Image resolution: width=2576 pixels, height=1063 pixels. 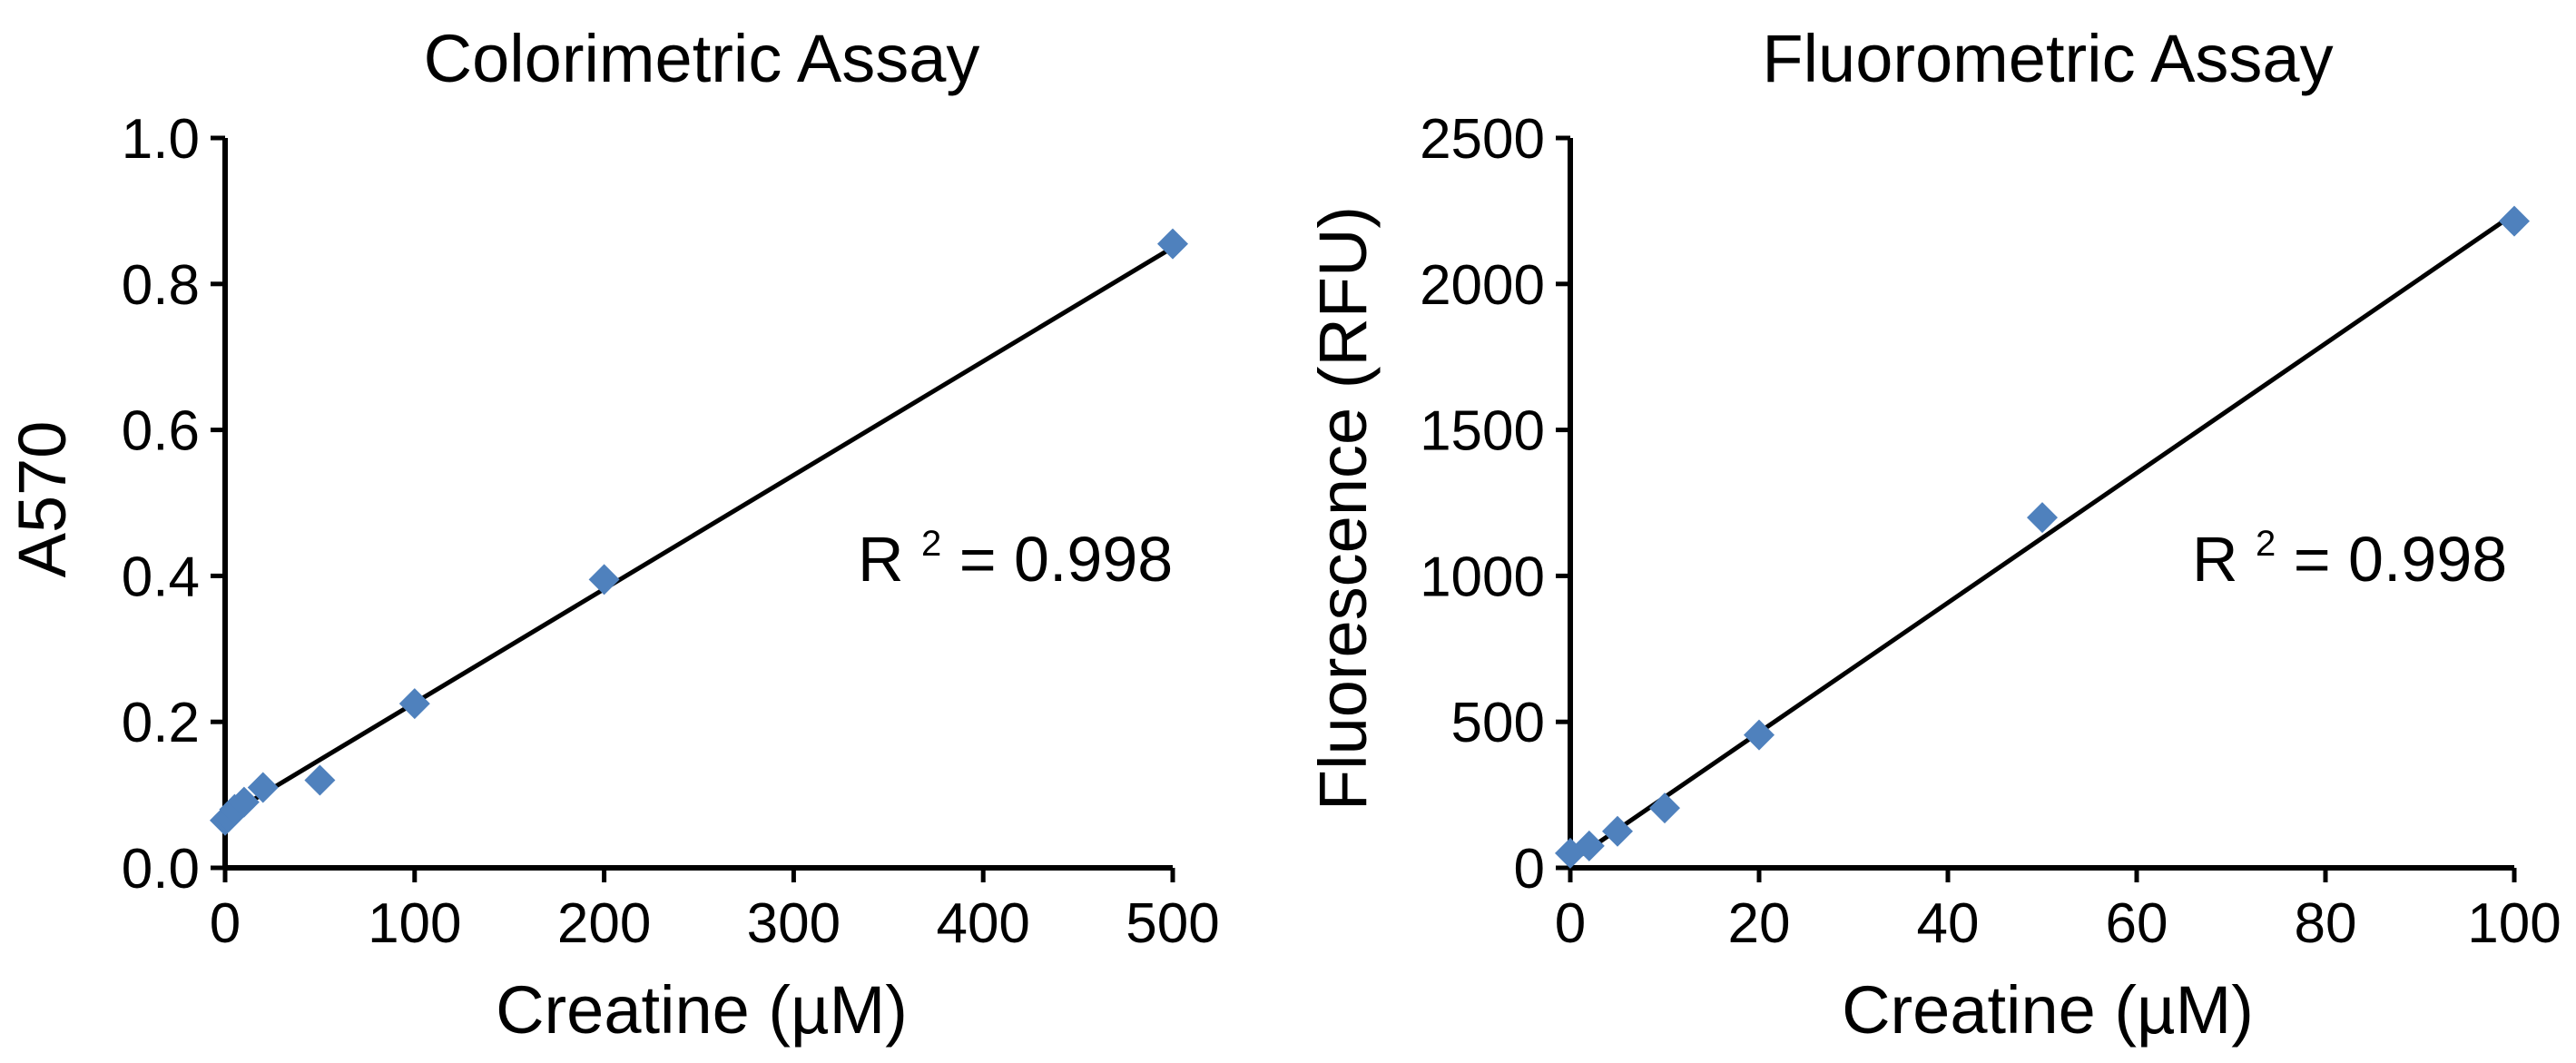 I want to click on x-tick-label: 300, so click(x=794, y=923).